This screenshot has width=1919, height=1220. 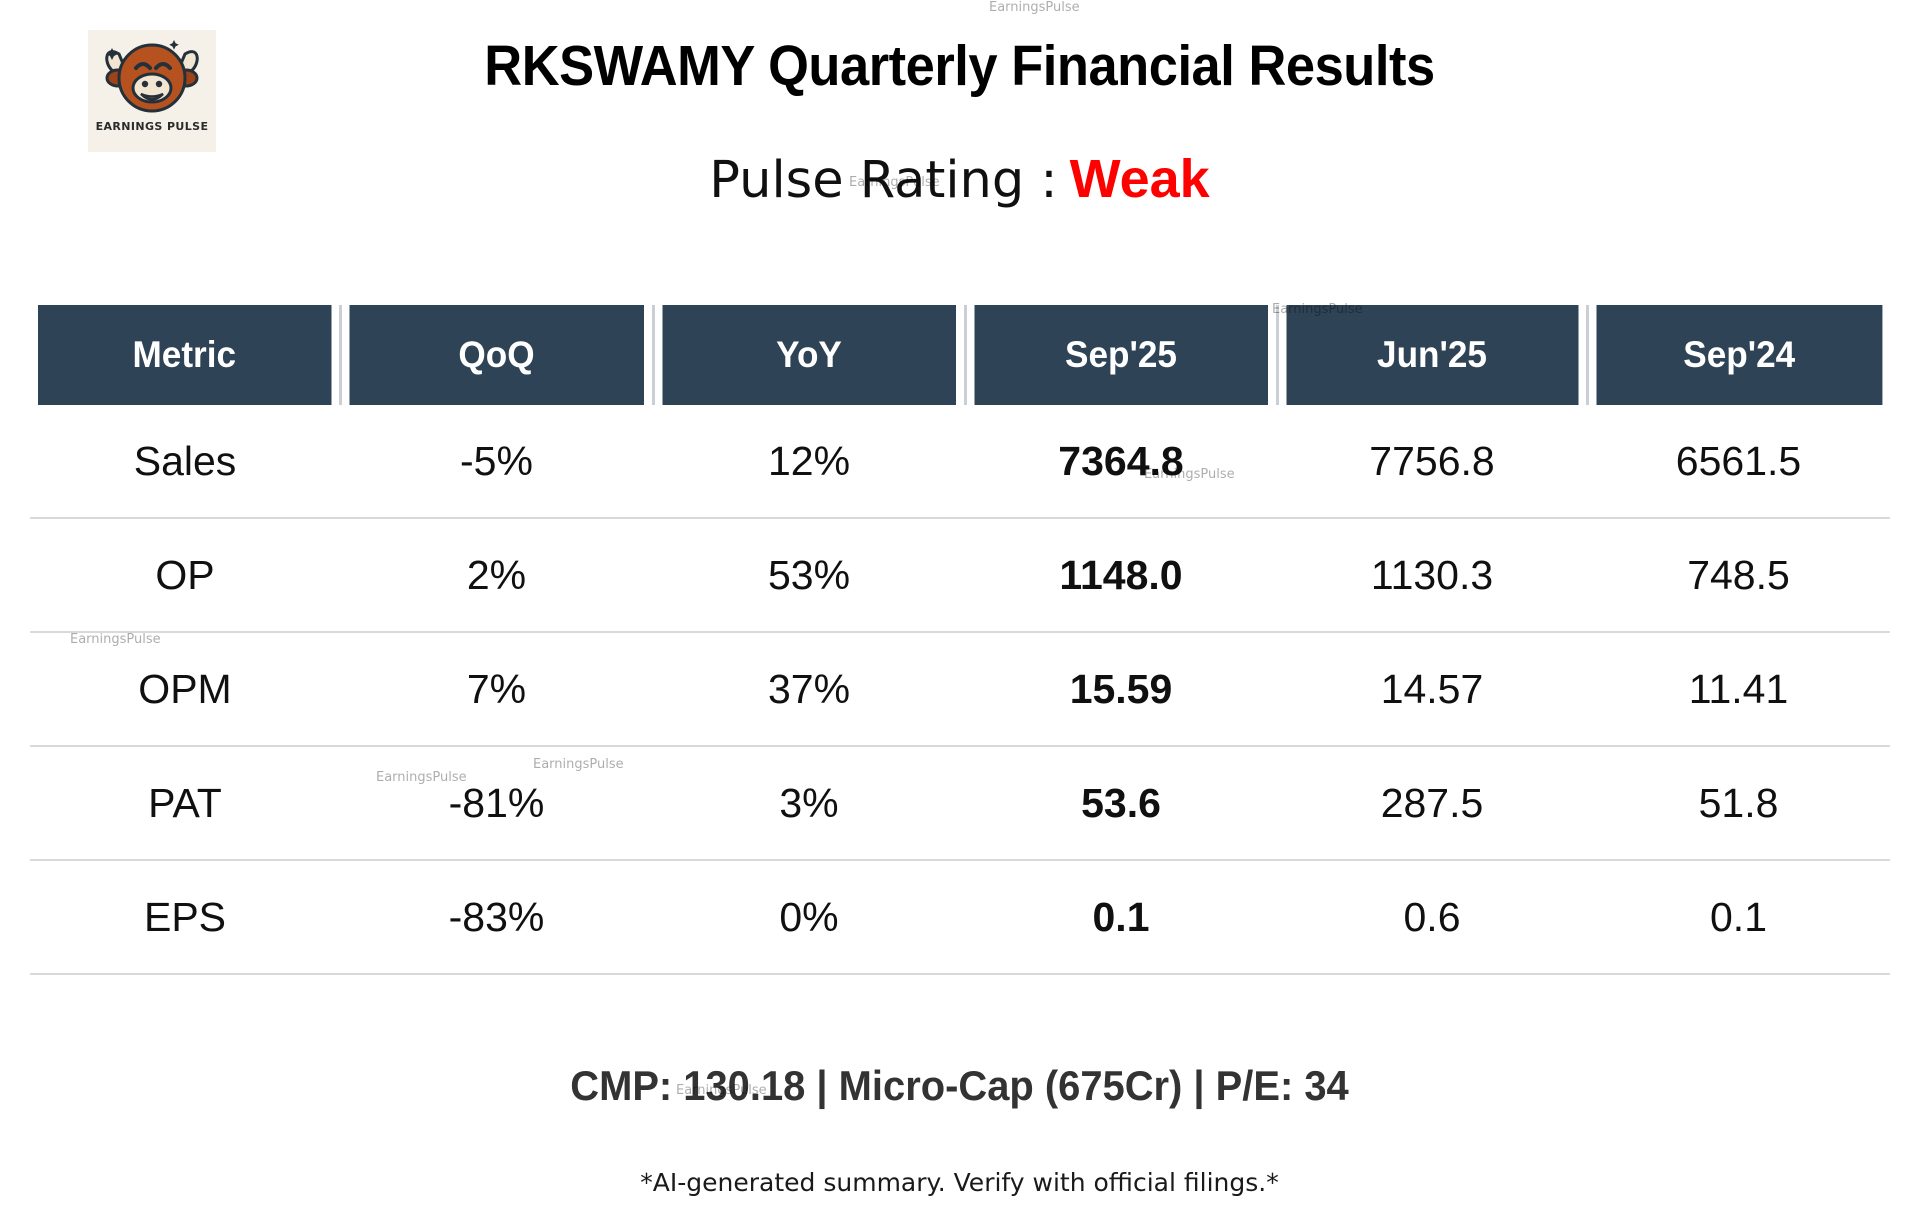 I want to click on cell-metric: PAT, so click(x=185, y=803).